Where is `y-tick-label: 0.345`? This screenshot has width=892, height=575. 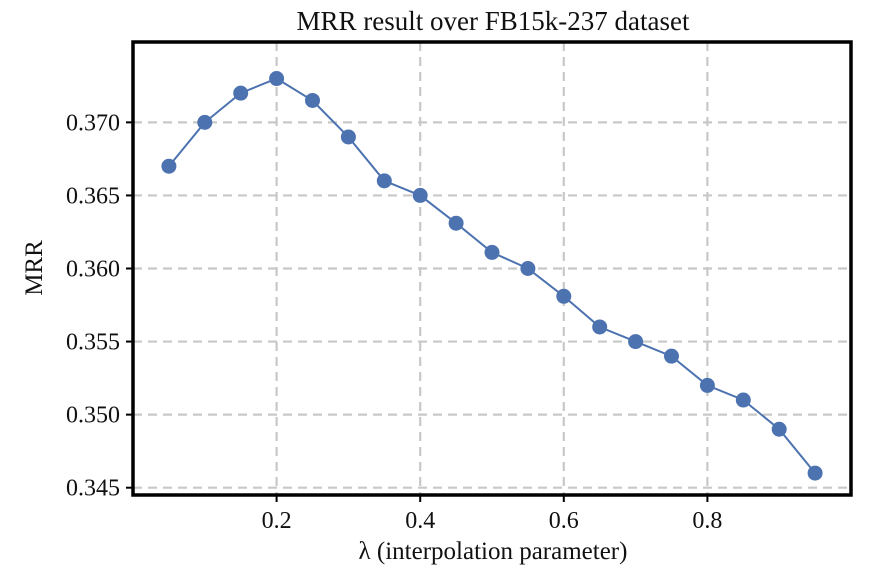
y-tick-label: 0.345 is located at coordinates (93, 489).